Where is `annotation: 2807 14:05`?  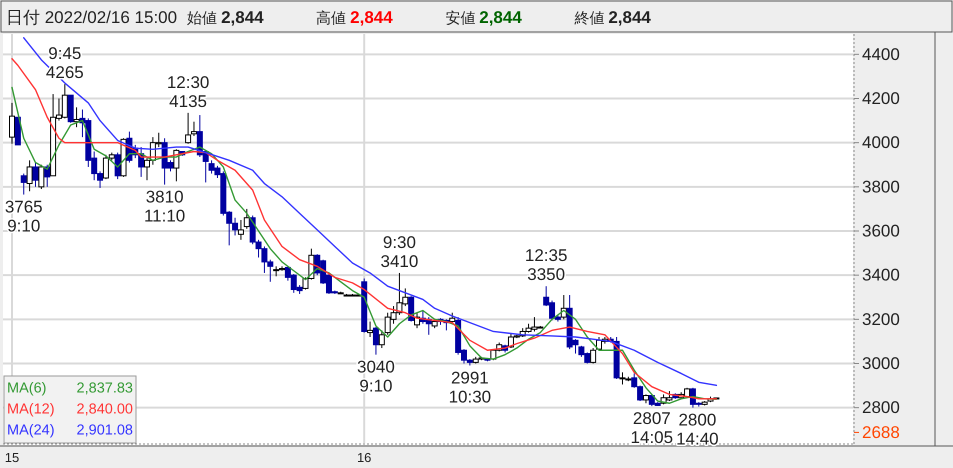
annotation: 2807 14:05 is located at coordinates (652, 428).